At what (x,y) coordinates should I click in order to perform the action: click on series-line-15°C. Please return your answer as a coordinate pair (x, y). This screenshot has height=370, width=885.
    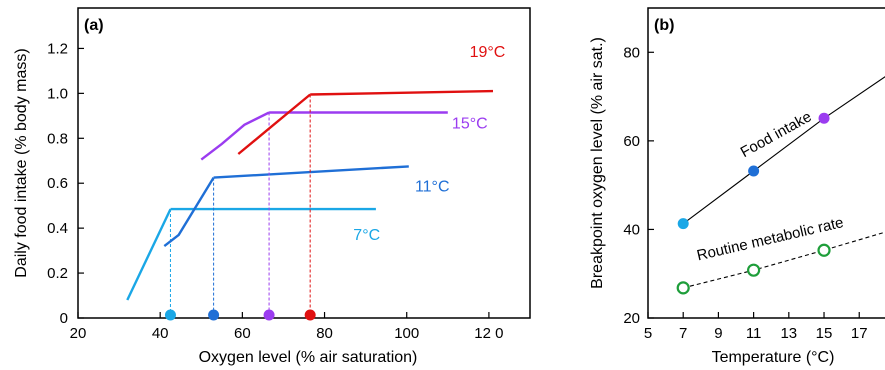
    Looking at the image, I should click on (235, 136).